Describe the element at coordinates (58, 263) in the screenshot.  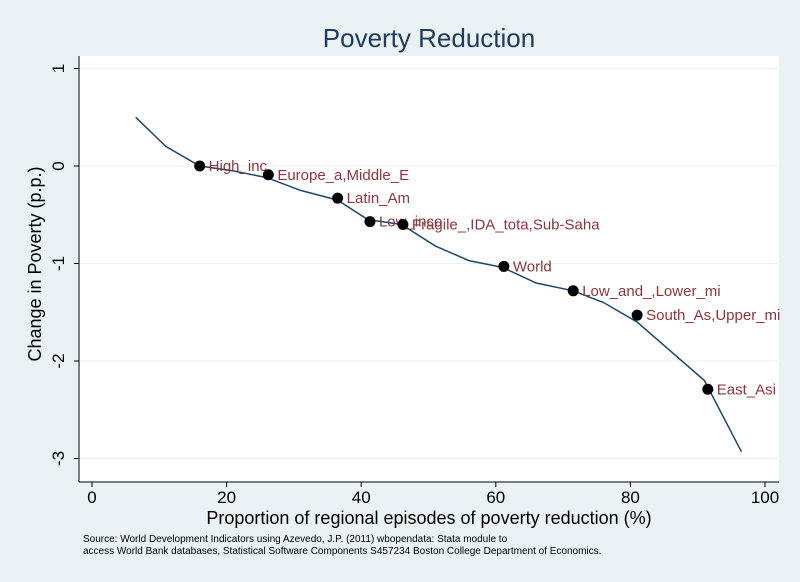
I see `y-tick-label: -1` at that location.